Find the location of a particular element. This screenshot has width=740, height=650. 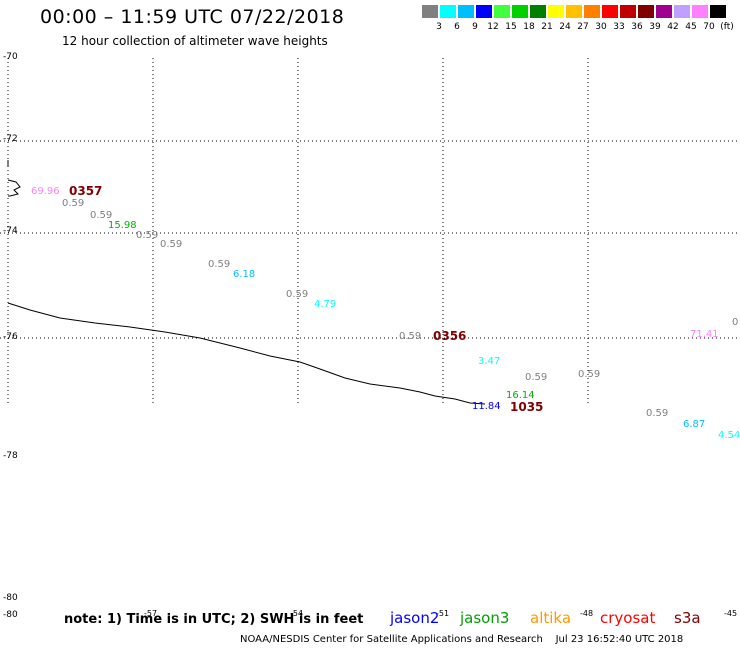

legend-label: 18 is located at coordinates (529, 27).